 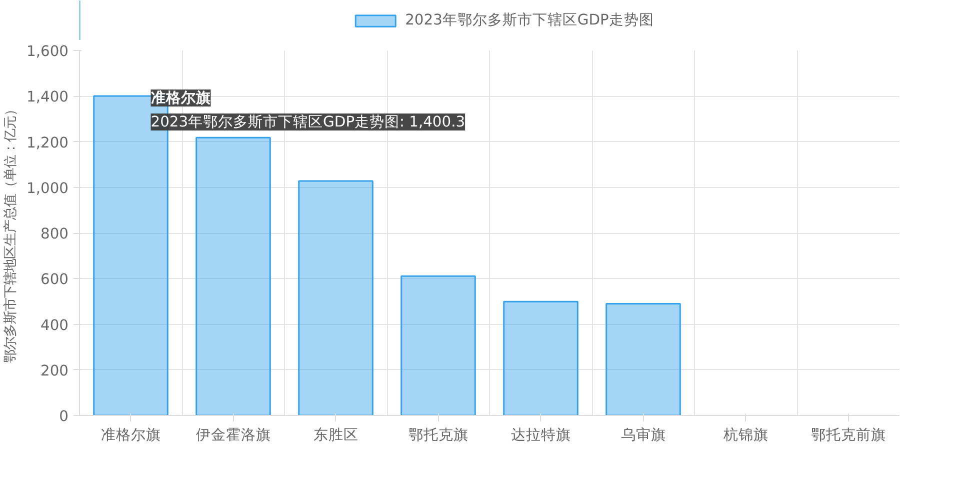 I want to click on y-tick-label: 0, so click(x=64, y=416).